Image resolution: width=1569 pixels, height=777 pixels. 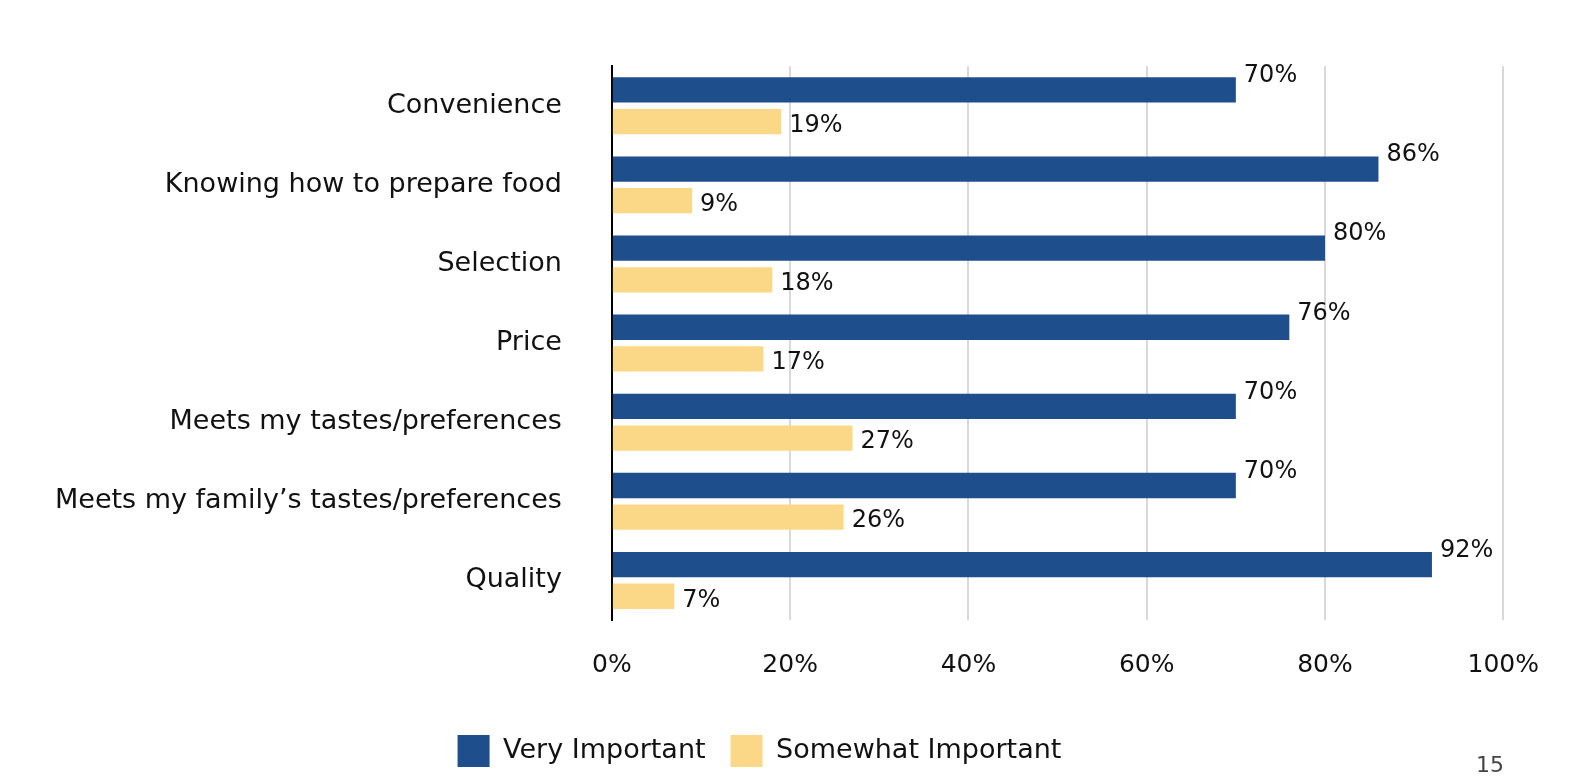 I want to click on data-label: 76%, so click(x=1324, y=311).